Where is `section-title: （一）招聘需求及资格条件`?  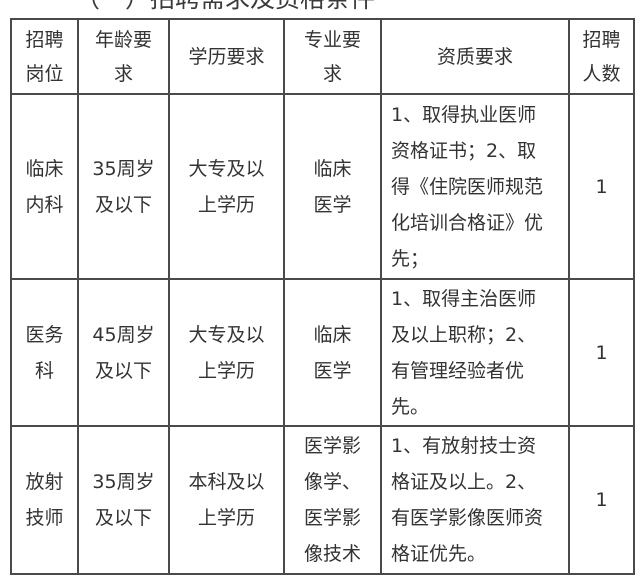
section-title: （一）招聘需求及资格条件 is located at coordinates (225, 6).